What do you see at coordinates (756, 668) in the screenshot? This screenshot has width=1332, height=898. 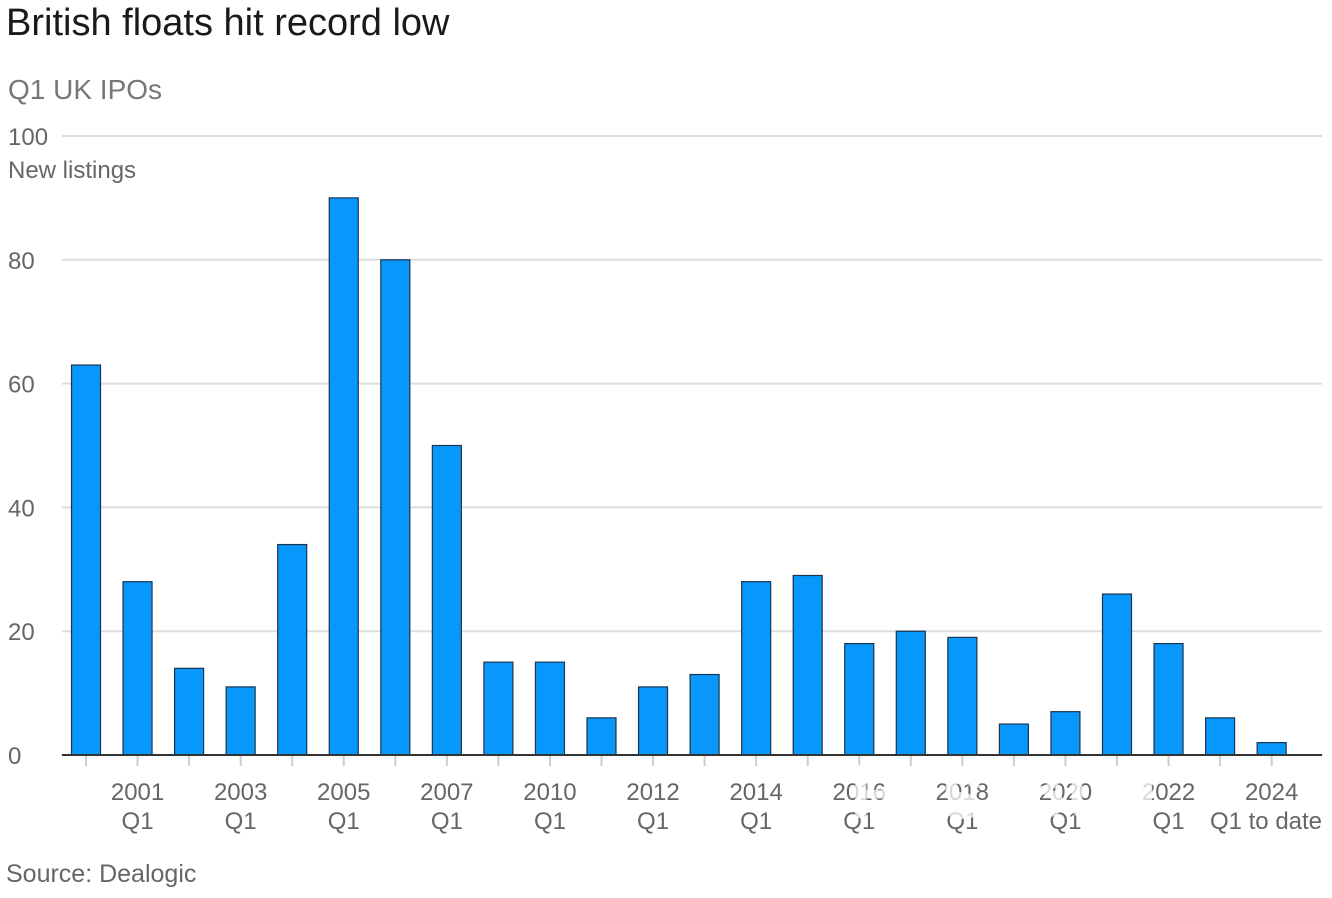 I see `bar-2014-q1` at bounding box center [756, 668].